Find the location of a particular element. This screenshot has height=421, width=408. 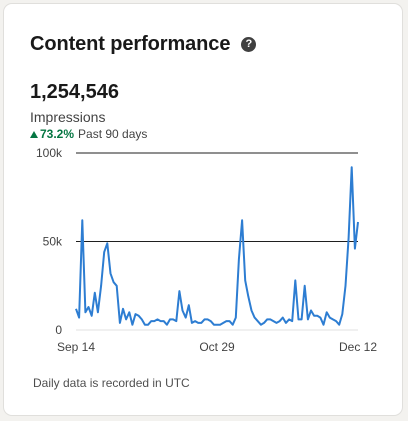

card-header: Content performance ? is located at coordinates (143, 44).